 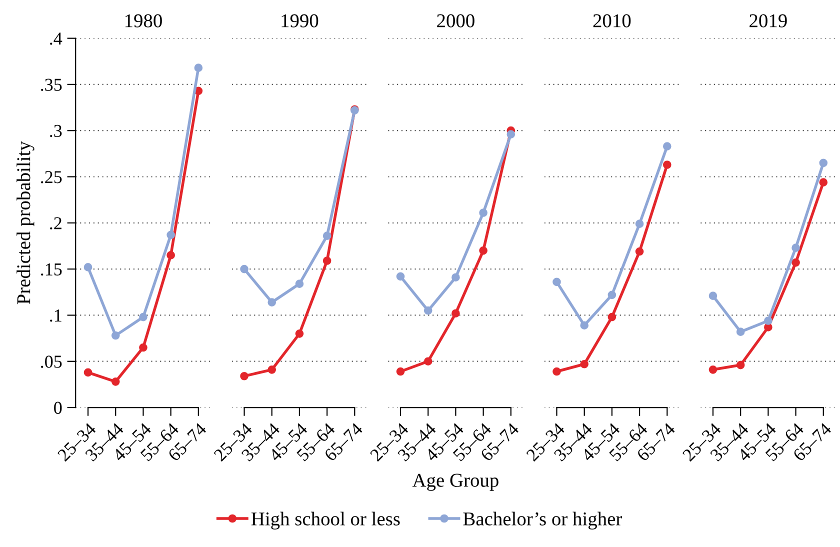 What do you see at coordinates (542, 521) in the screenshot?
I see `legend-label: Bachelor’s or higher` at bounding box center [542, 521].